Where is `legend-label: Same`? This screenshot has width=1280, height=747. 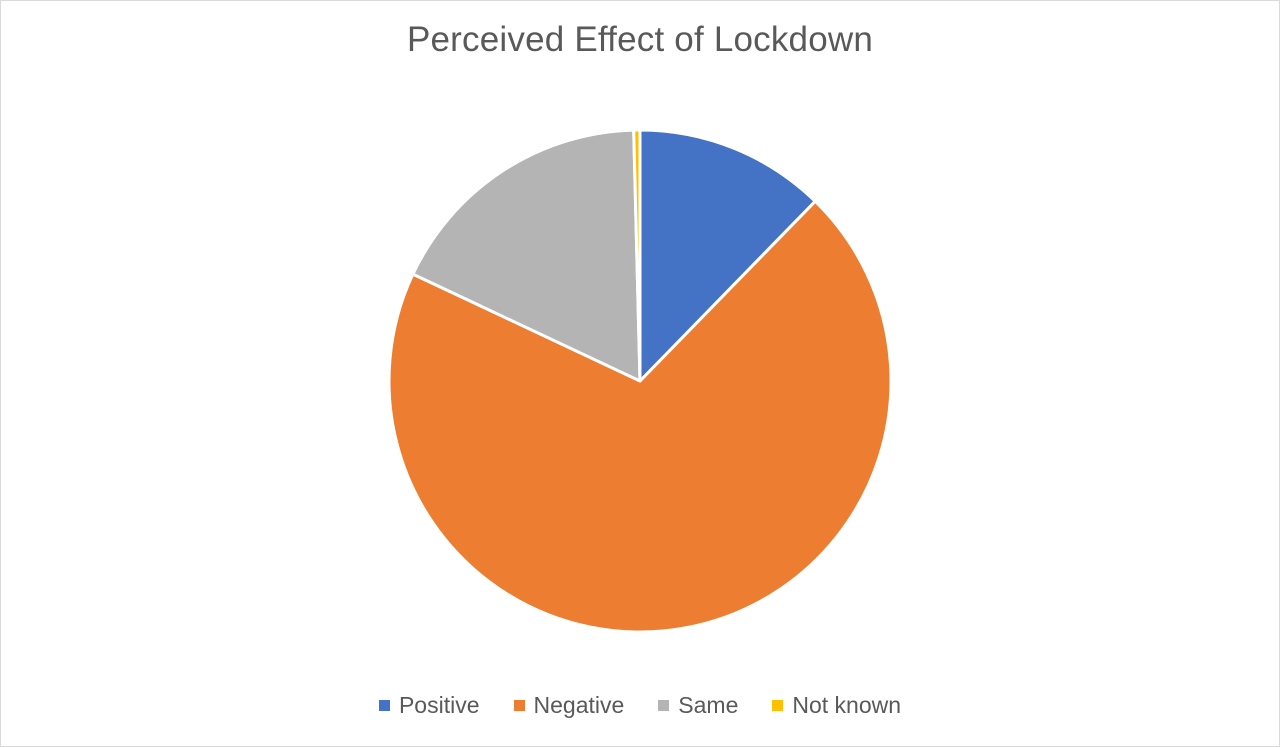
legend-label: Same is located at coordinates (708, 705).